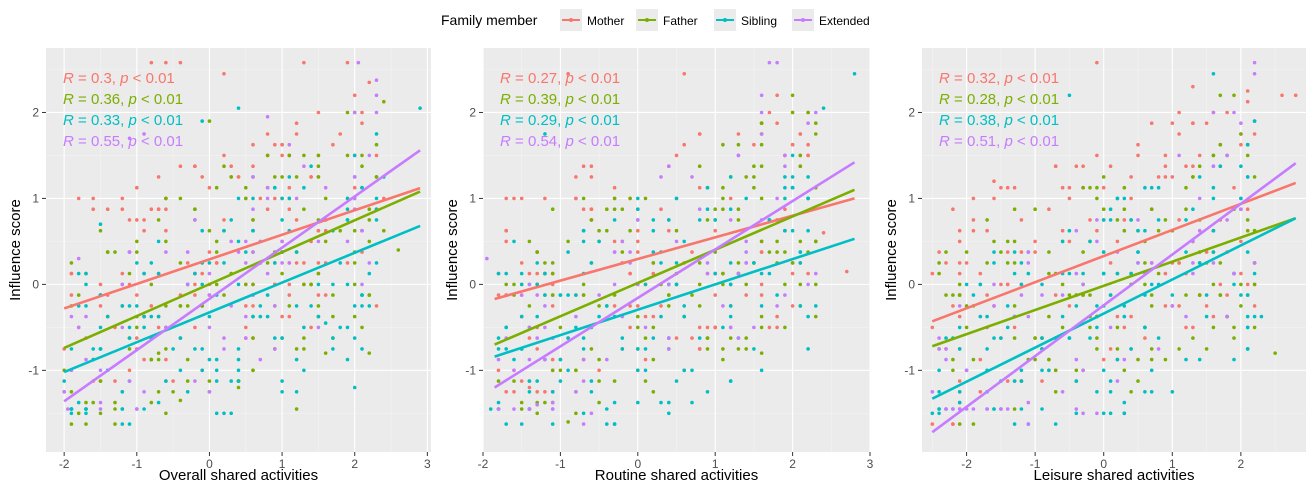 This screenshot has height=486, width=1312. I want to click on r-value: = 0.55,, so click(101, 141).